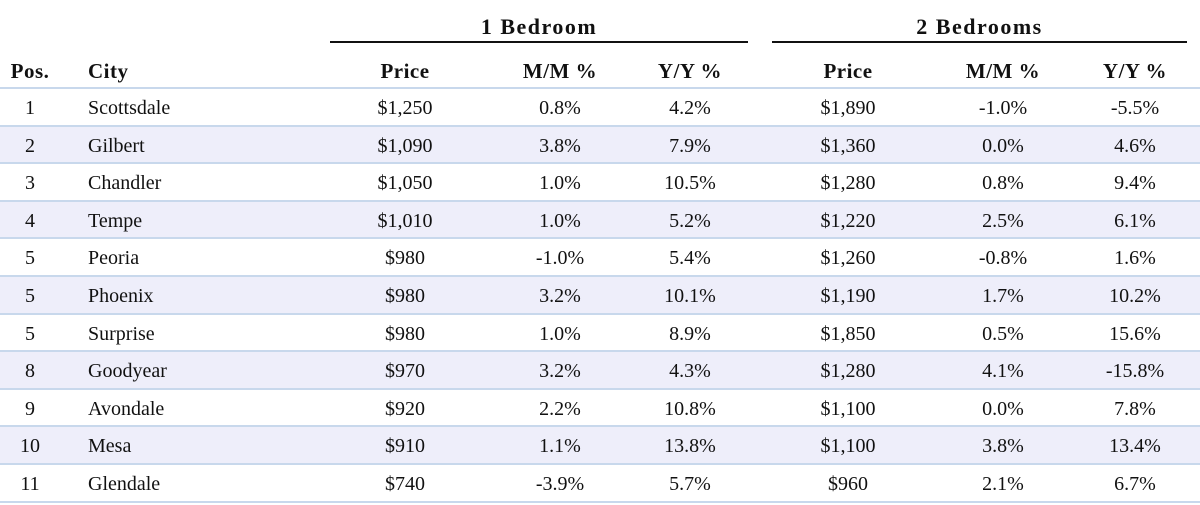 This screenshot has width=1200, height=505. Describe the element at coordinates (1135, 484) in the screenshot. I see `table-cell: 6.7%` at that location.